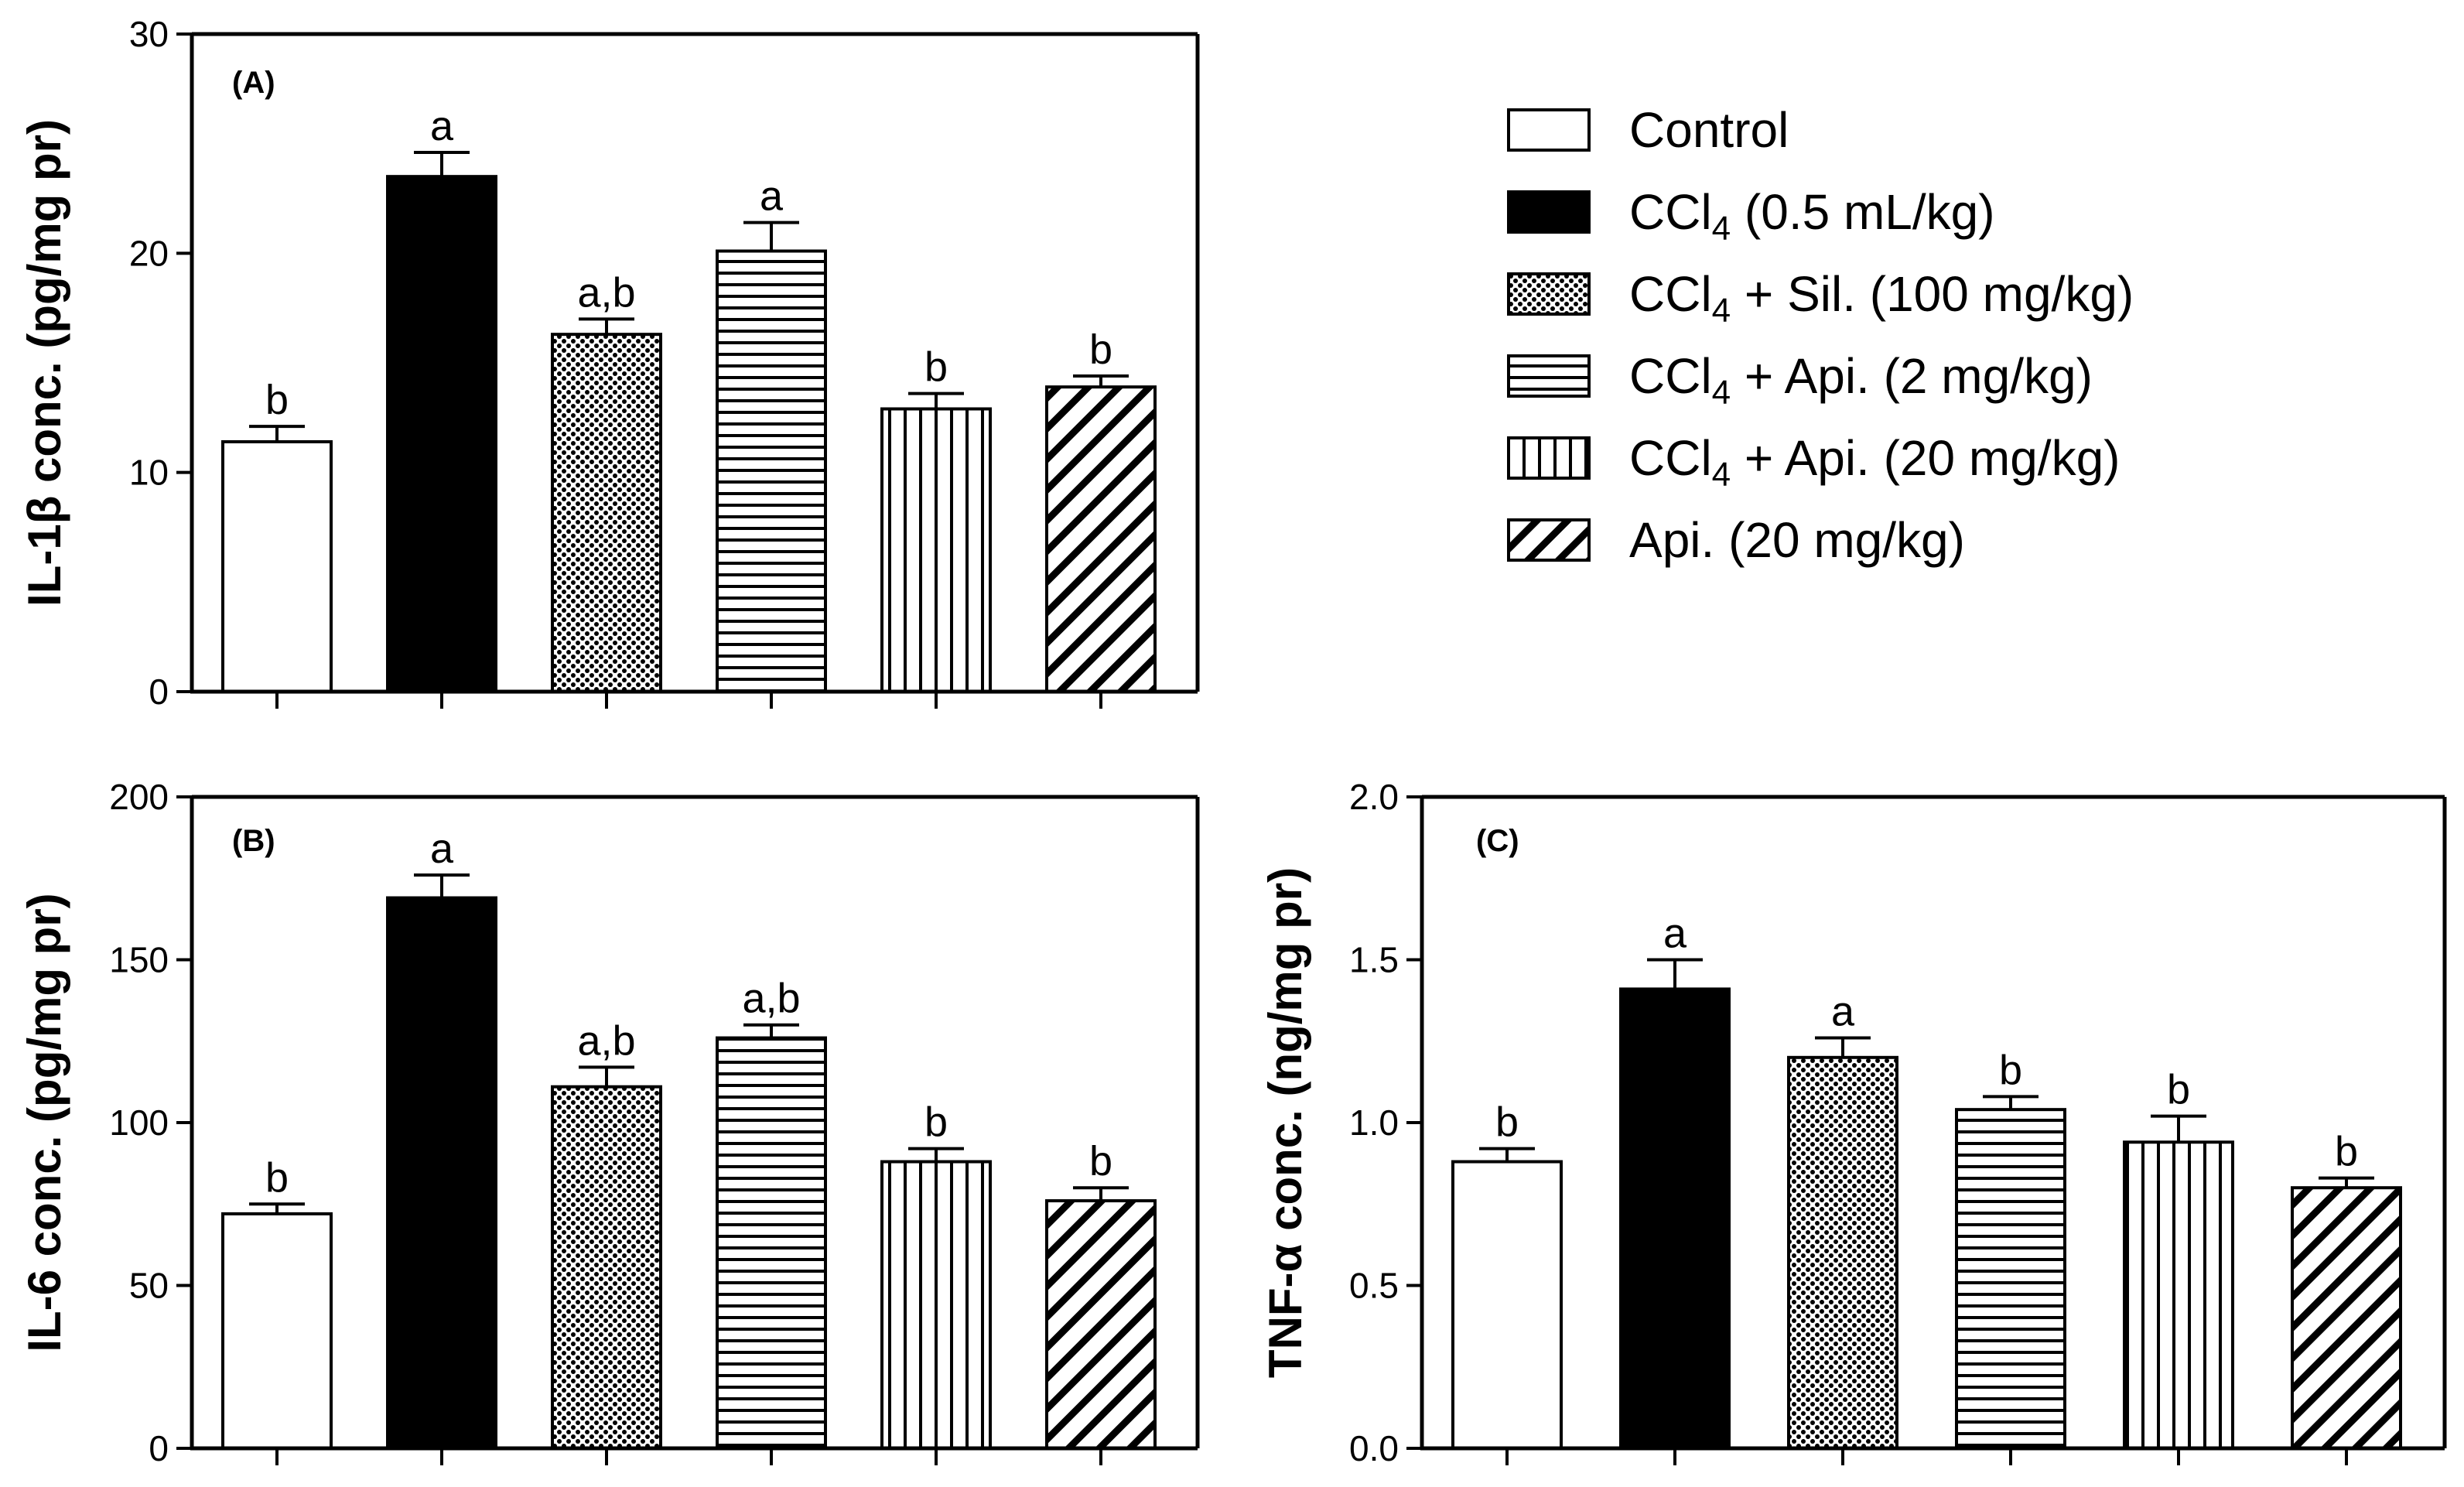 The width and height of the screenshot is (2464, 1487). Describe the element at coordinates (1374, 960) in the screenshot. I see `y-tick-label-4: 1.5` at that location.